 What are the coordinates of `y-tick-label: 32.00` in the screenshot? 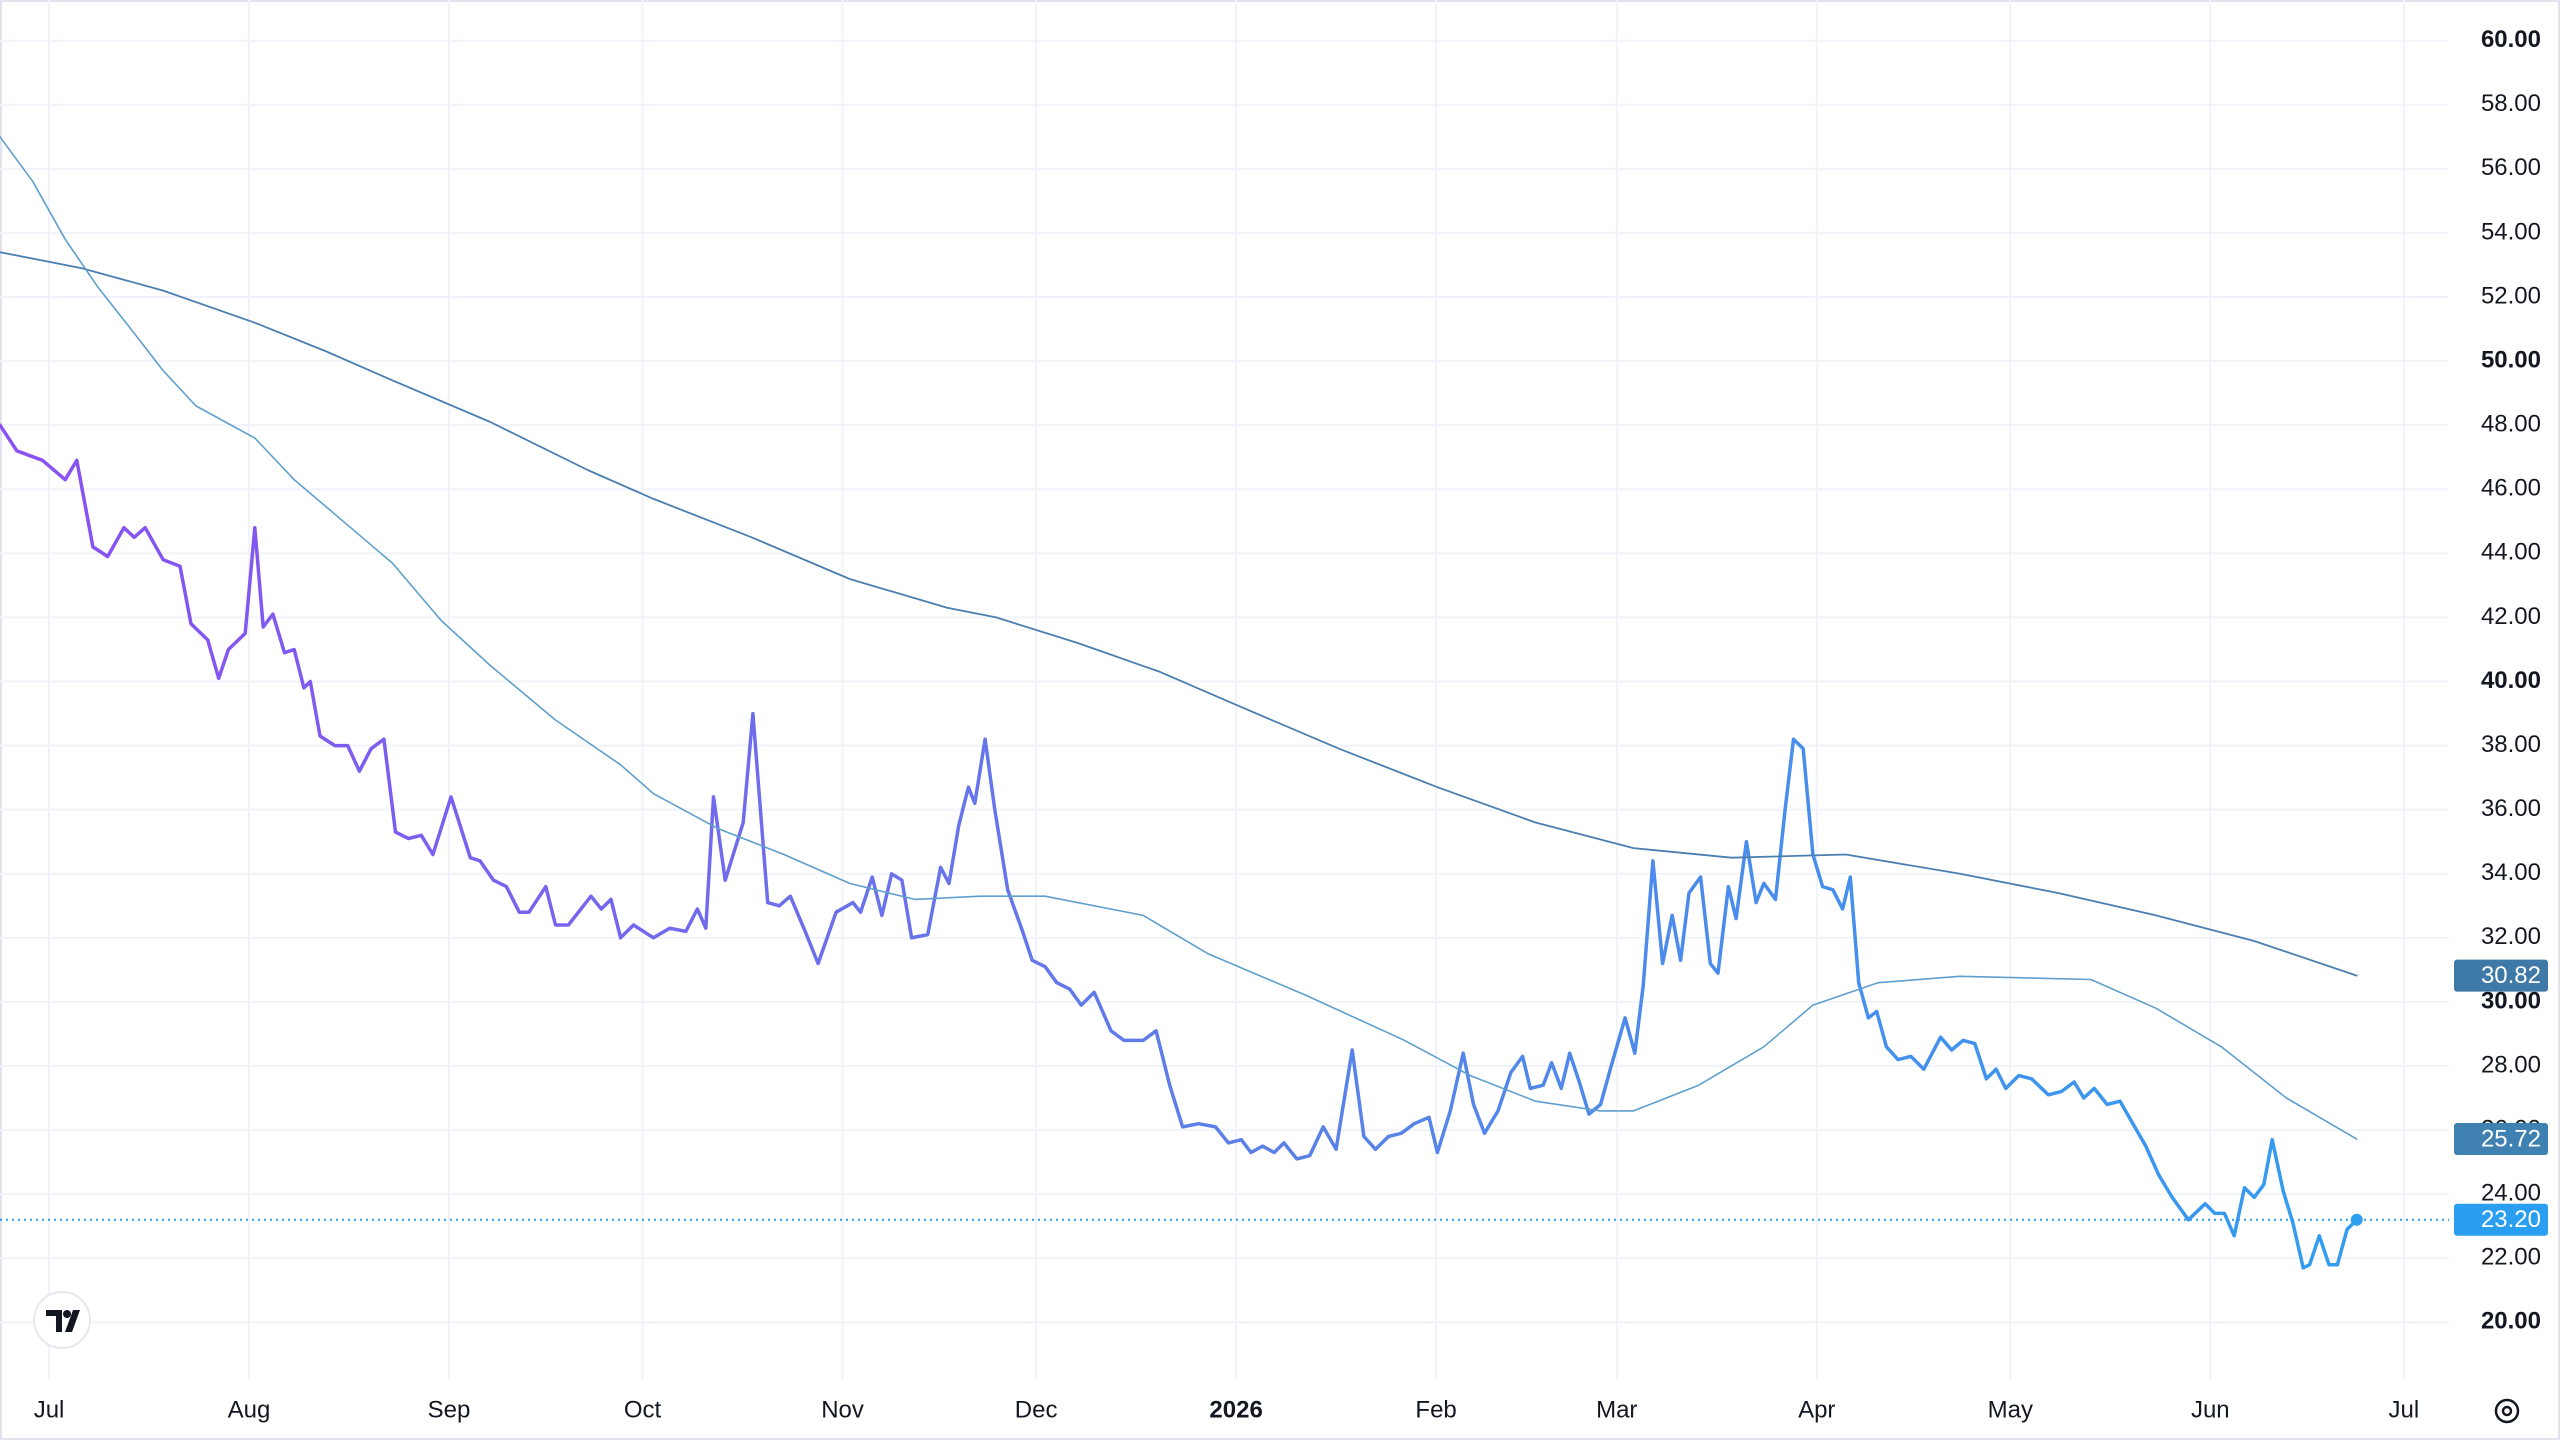 It's located at (2511, 936).